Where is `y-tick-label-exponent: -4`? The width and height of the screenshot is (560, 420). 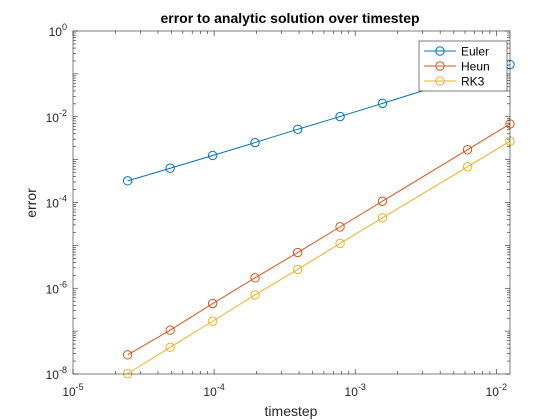
y-tick-label-exponent: -4 is located at coordinates (63, 199).